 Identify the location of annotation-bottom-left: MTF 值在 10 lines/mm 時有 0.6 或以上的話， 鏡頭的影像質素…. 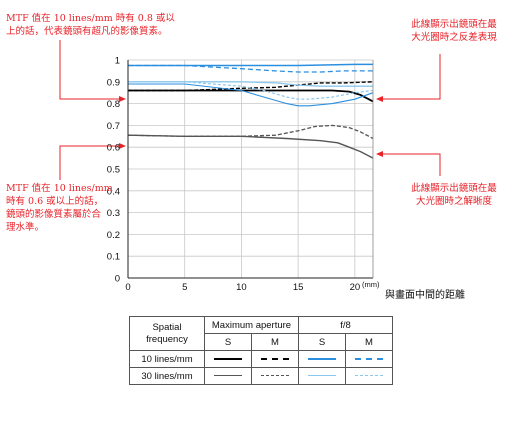
(59, 208).